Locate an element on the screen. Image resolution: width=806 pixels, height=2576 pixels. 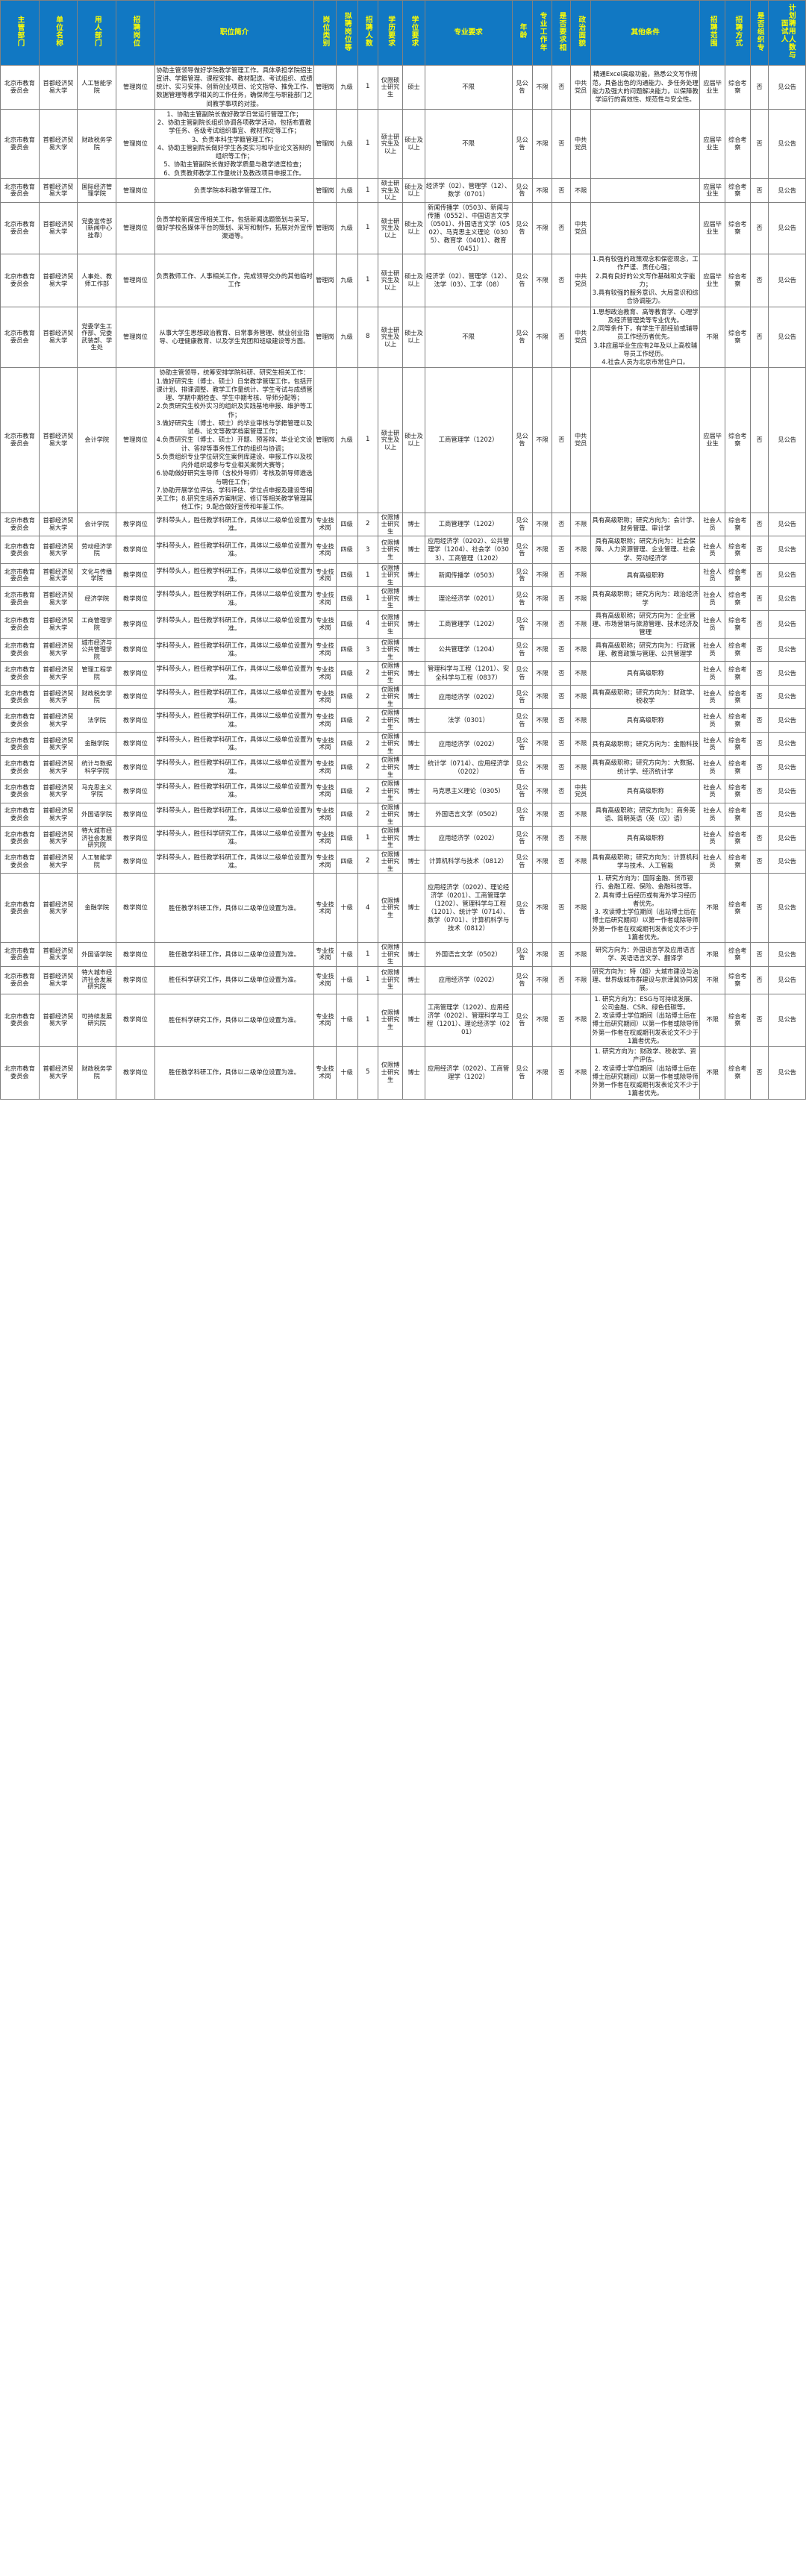
col-header-education-label: 学历要求 is located at coordinates (391, 31).